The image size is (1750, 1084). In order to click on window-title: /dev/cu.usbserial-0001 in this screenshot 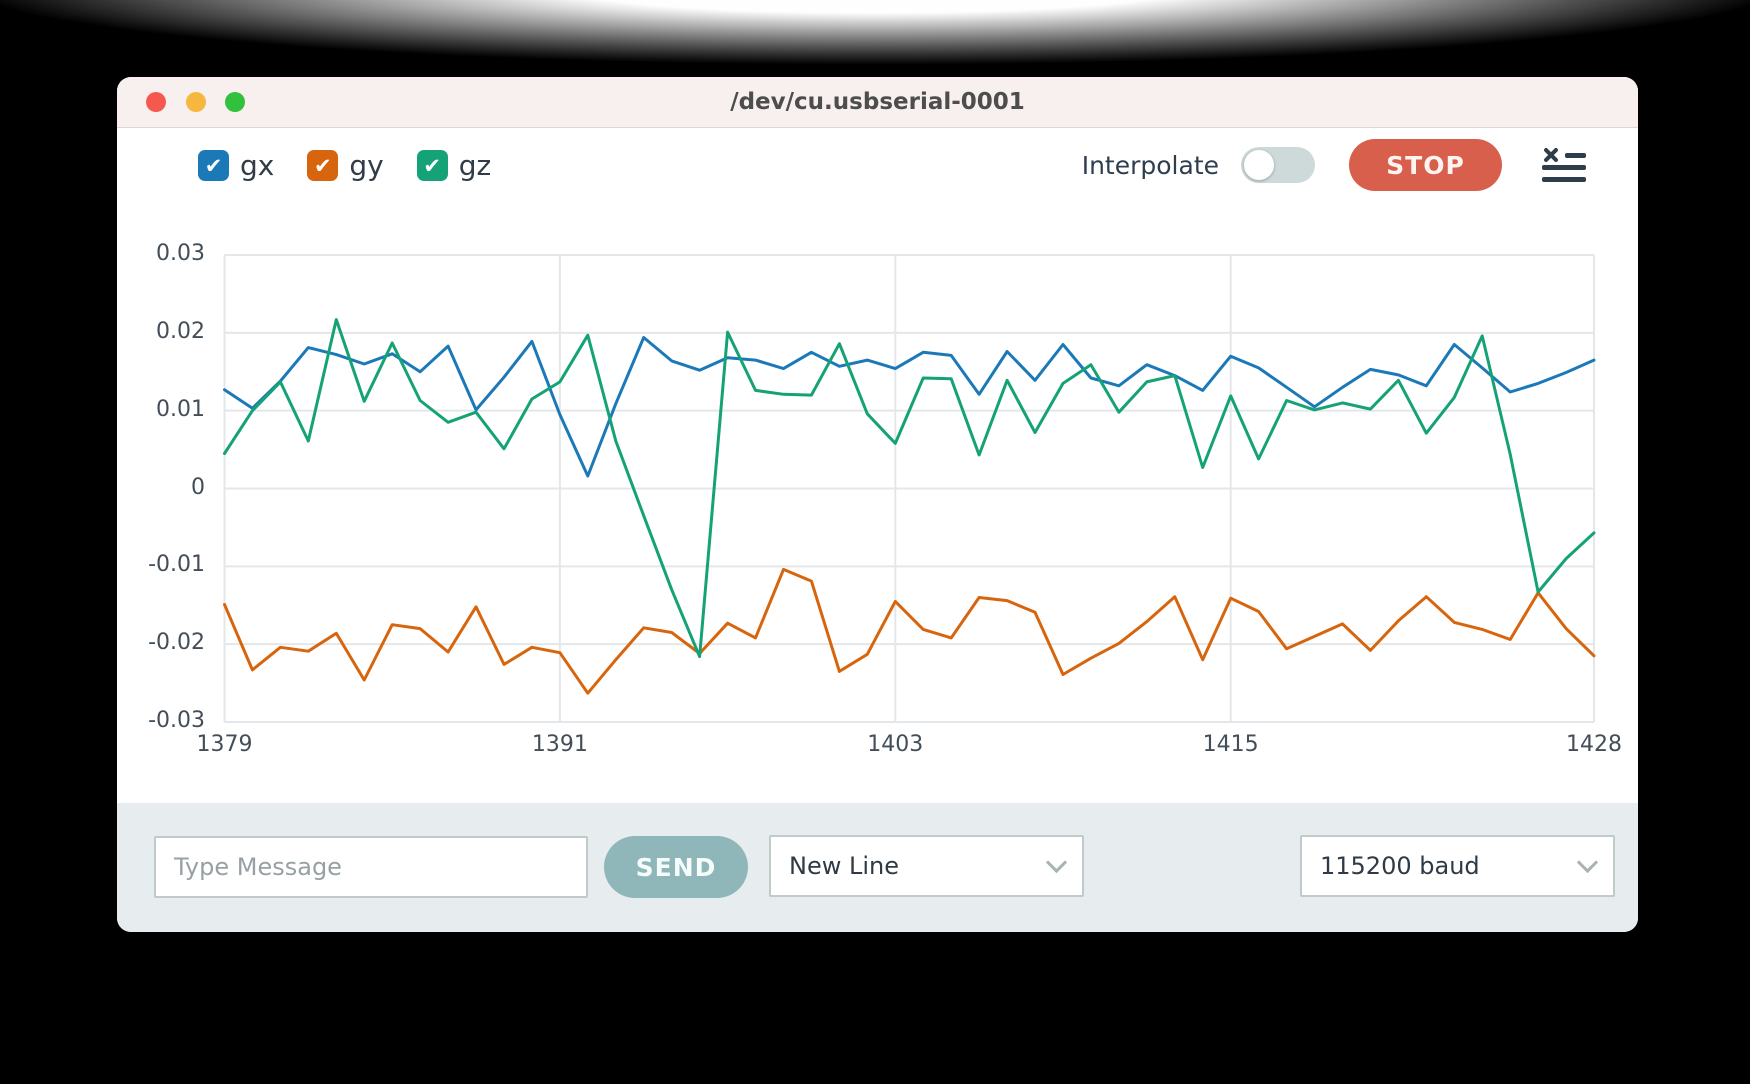, I will do `click(877, 102)`.